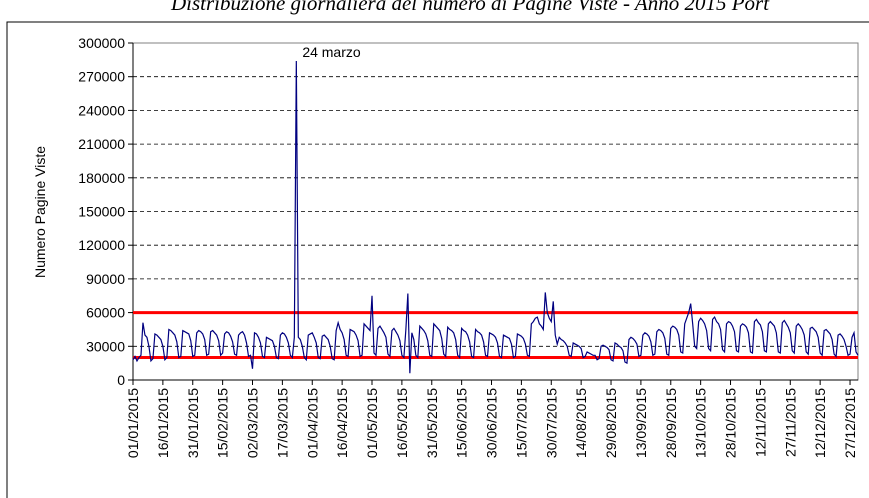  Describe the element at coordinates (521, 423) in the screenshot. I see `x-tick-label: 15/07/2015` at that location.